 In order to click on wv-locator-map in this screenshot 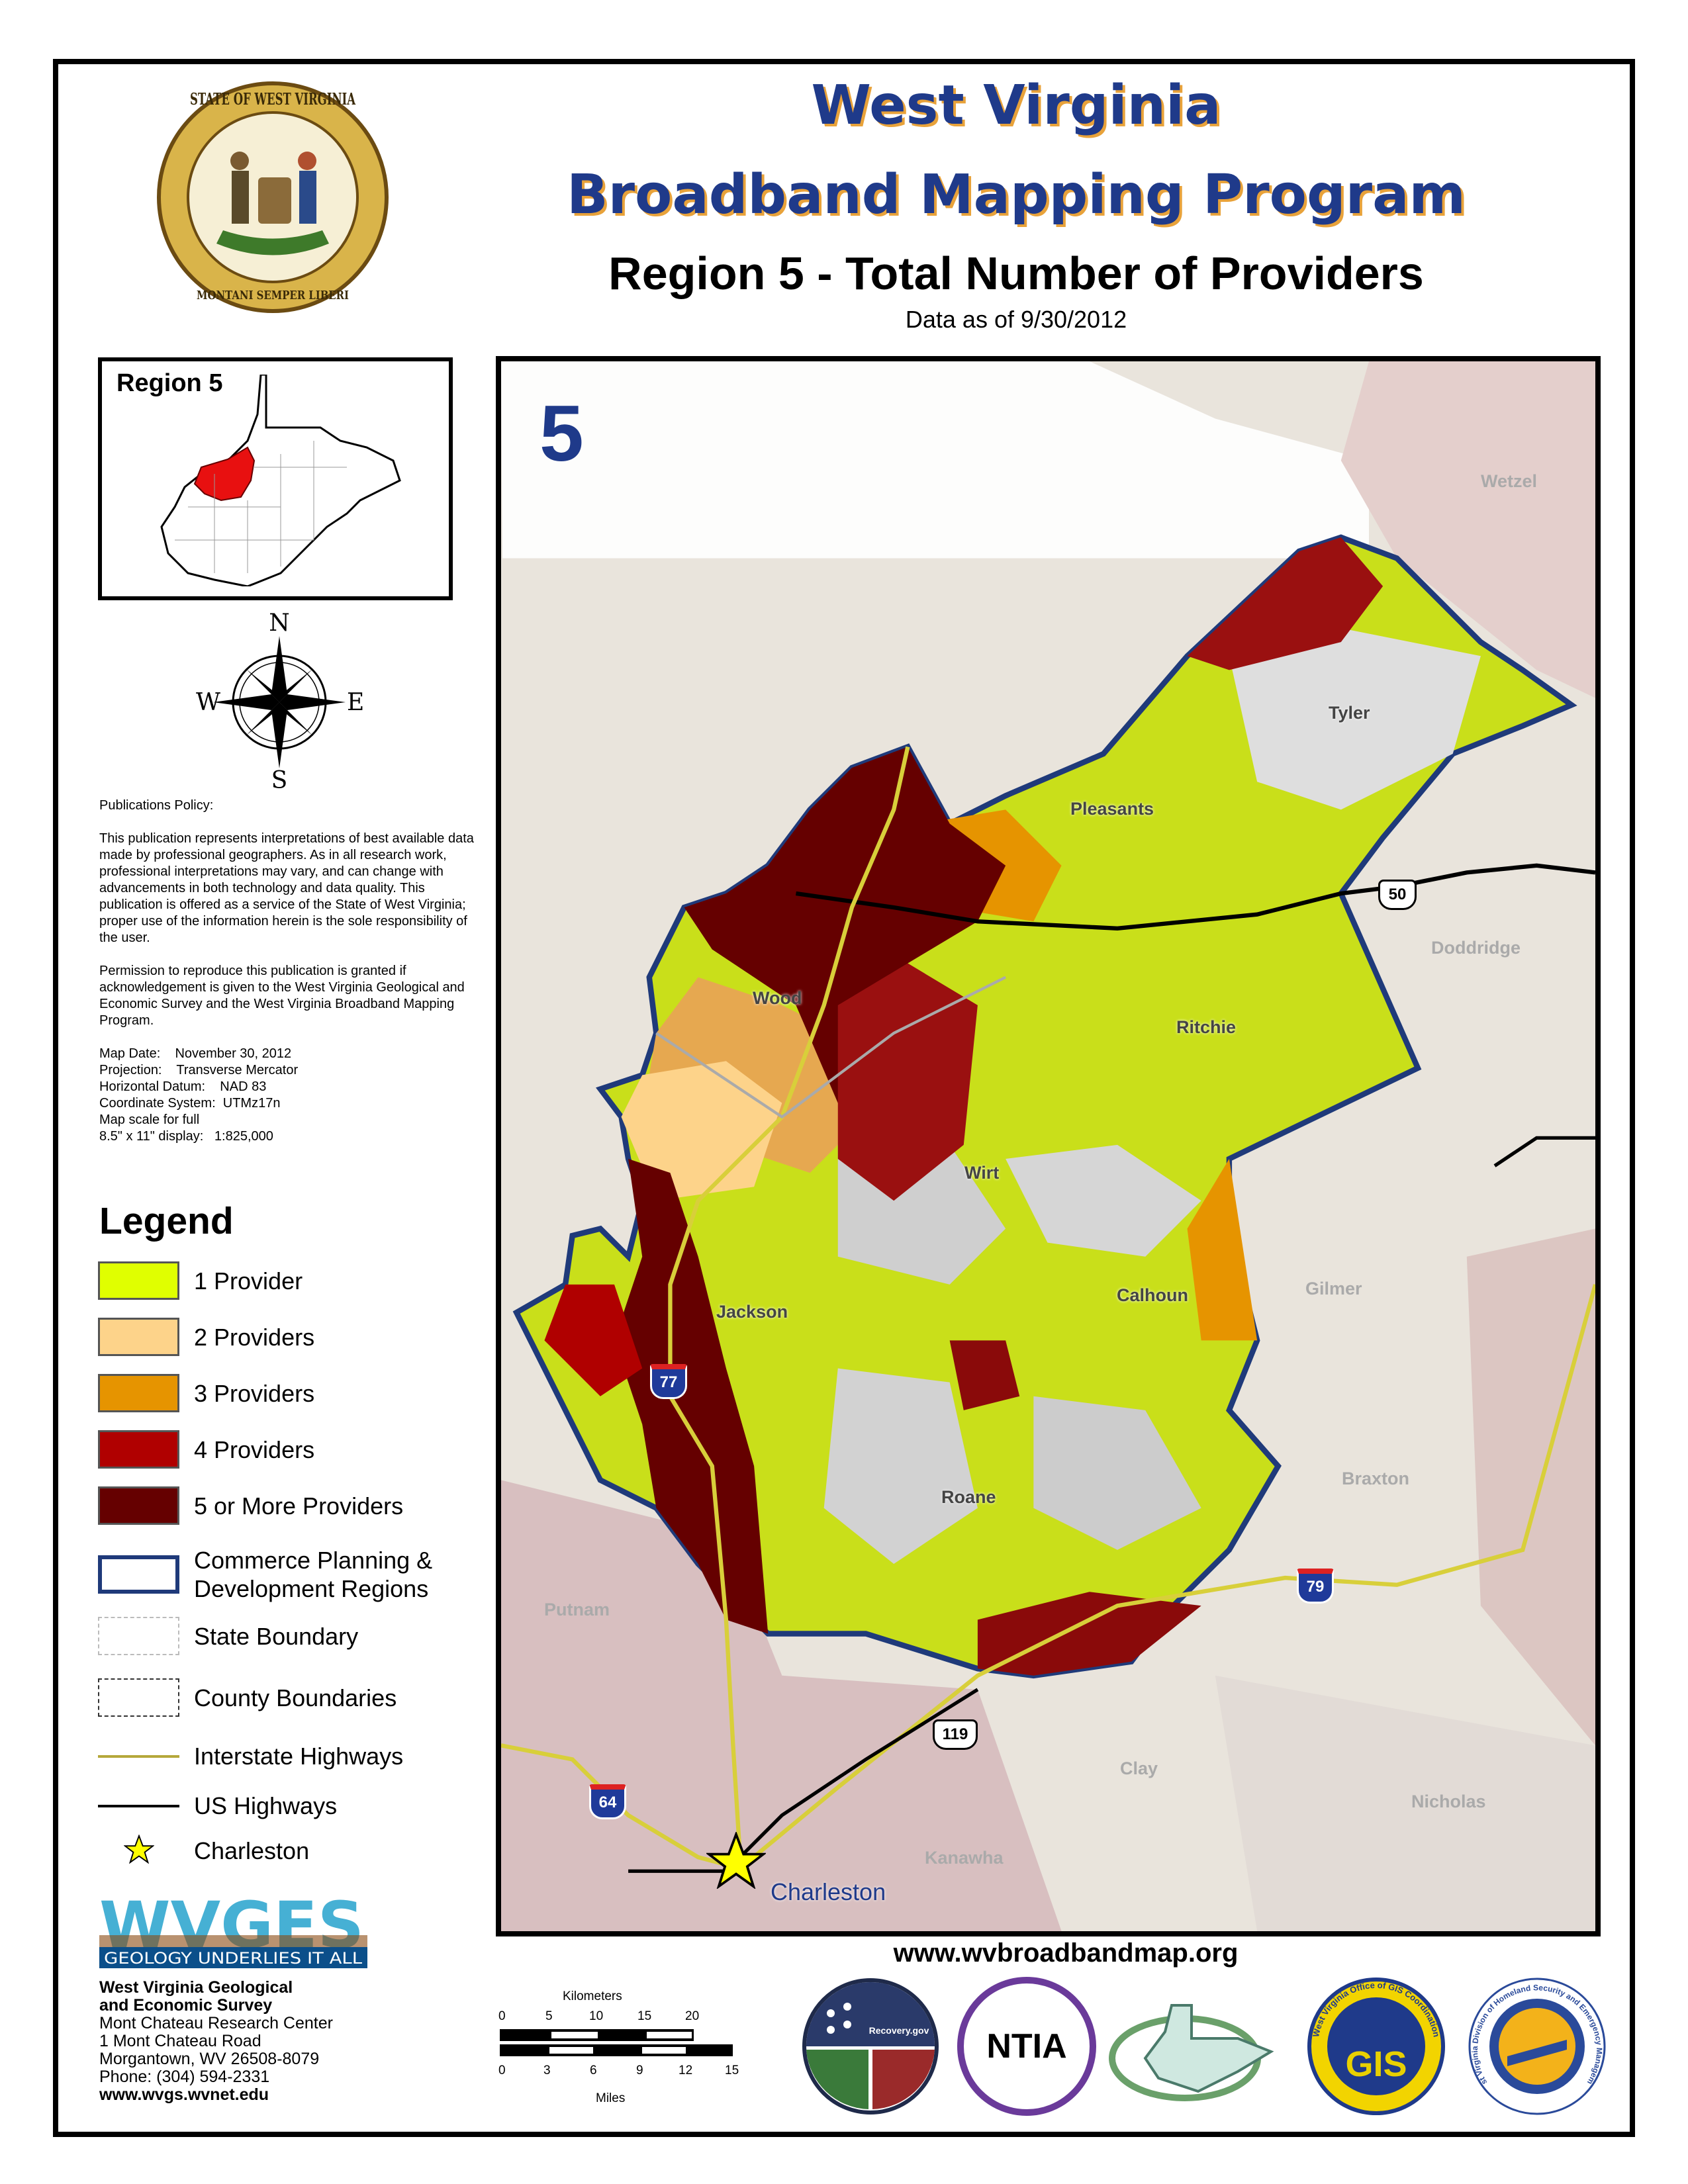, I will do `click(280, 481)`.